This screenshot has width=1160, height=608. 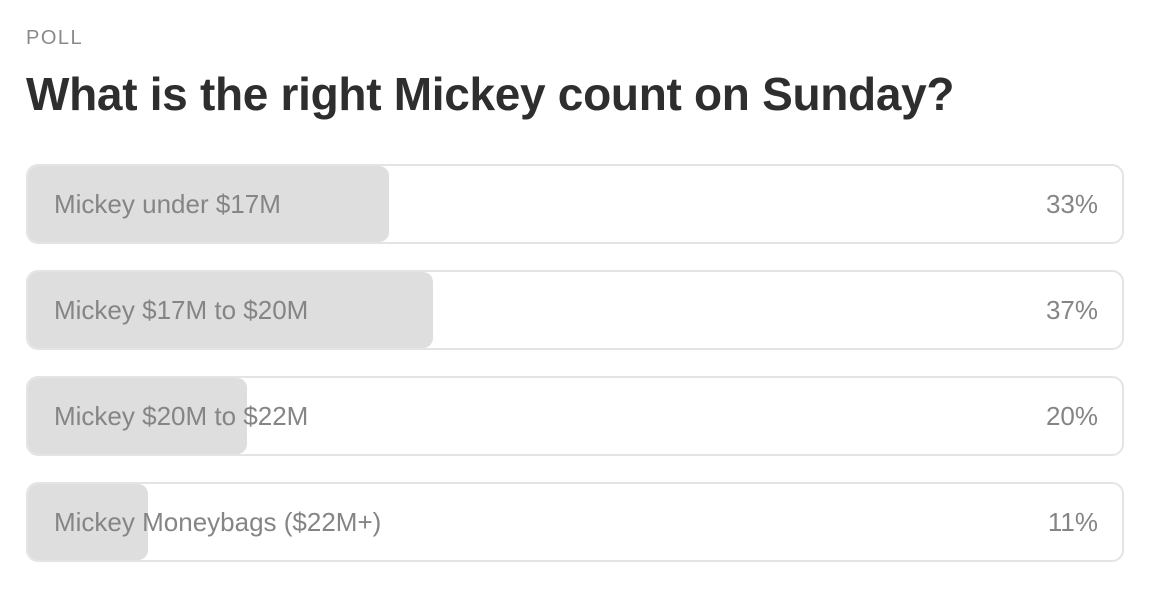 What do you see at coordinates (575, 204) in the screenshot?
I see `poll-option-under-17m: Mickey under $17M 33%` at bounding box center [575, 204].